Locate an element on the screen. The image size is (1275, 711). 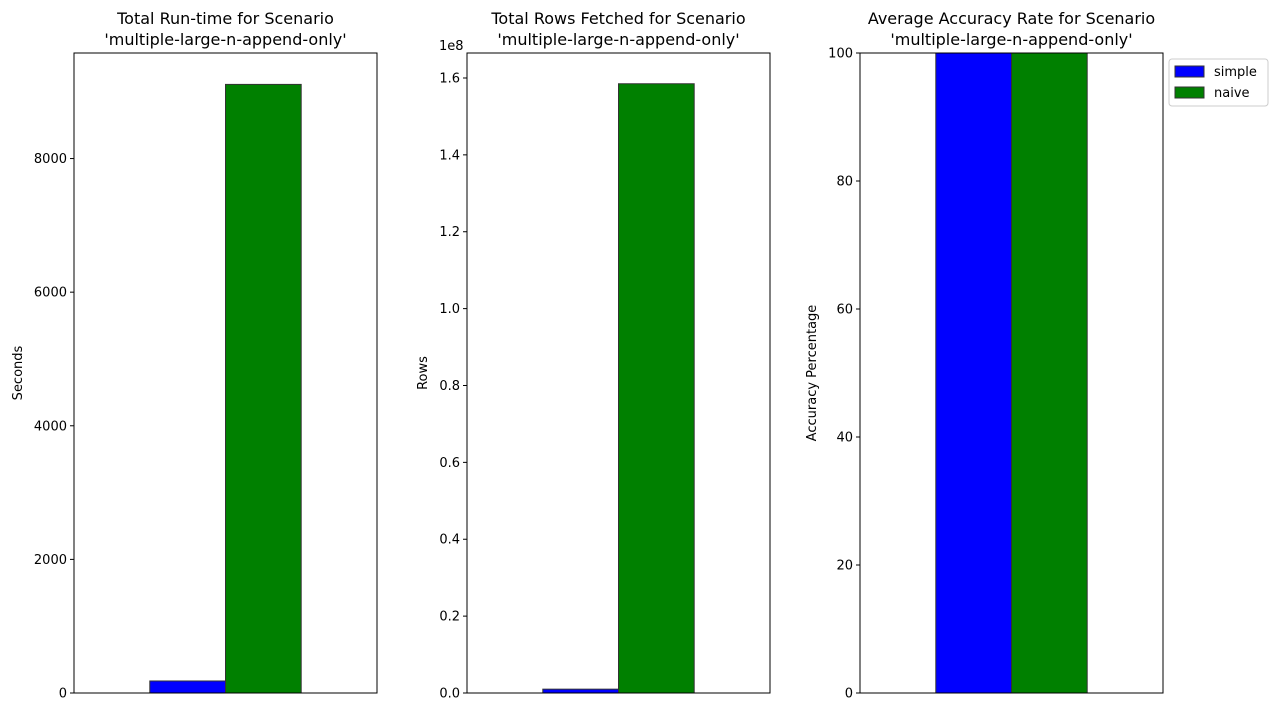
y-axis-label: Accuracy Percentage is located at coordinates (812, 373).